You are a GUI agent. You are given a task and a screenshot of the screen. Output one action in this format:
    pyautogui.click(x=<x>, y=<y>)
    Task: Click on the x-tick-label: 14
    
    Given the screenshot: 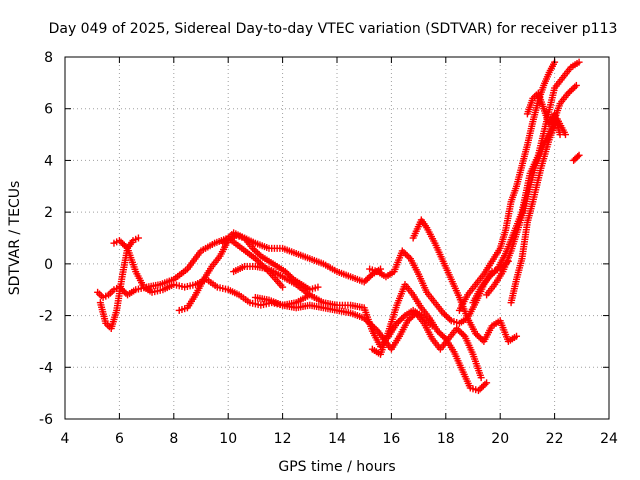 What is the action you would take?
    pyautogui.click(x=337, y=439)
    